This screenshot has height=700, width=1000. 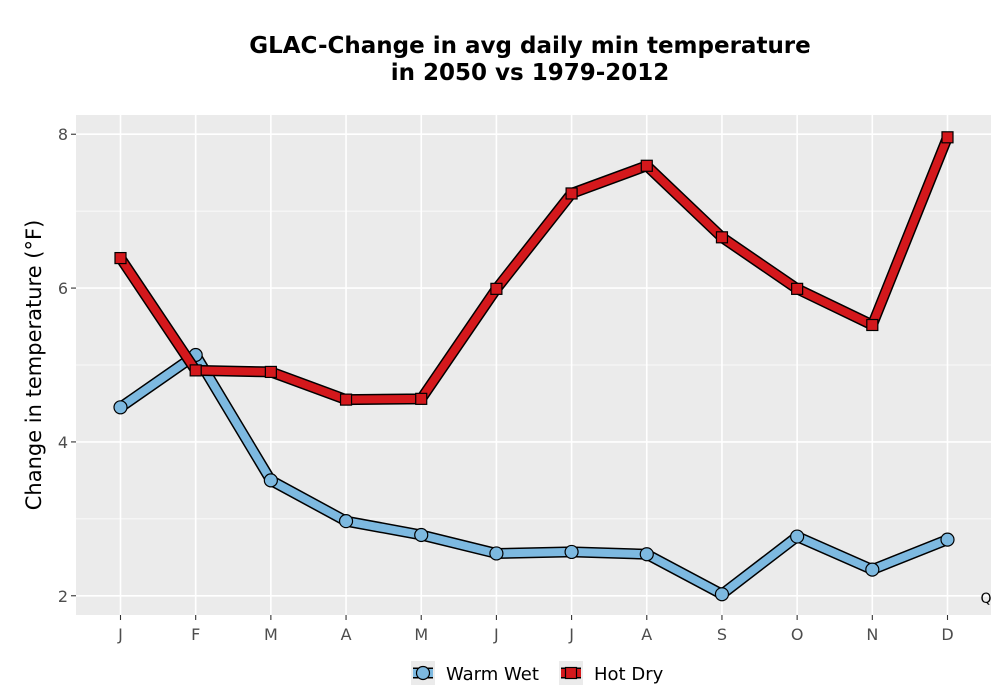 What do you see at coordinates (63, 288) in the screenshot?
I see `y-tick-label: 6` at bounding box center [63, 288].